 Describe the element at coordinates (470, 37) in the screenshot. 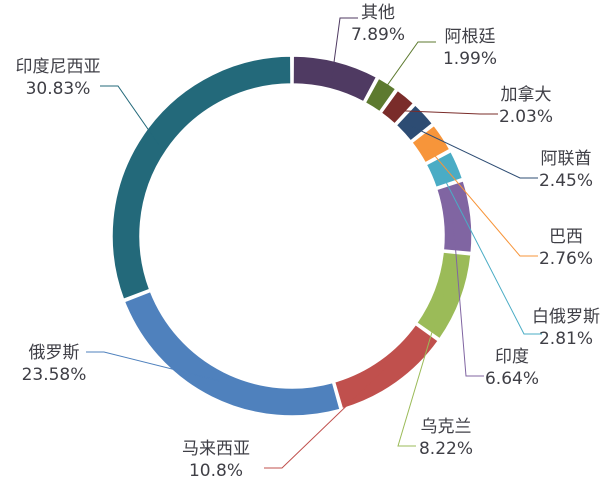

I see `slice-label-1: 阿根廷` at that location.